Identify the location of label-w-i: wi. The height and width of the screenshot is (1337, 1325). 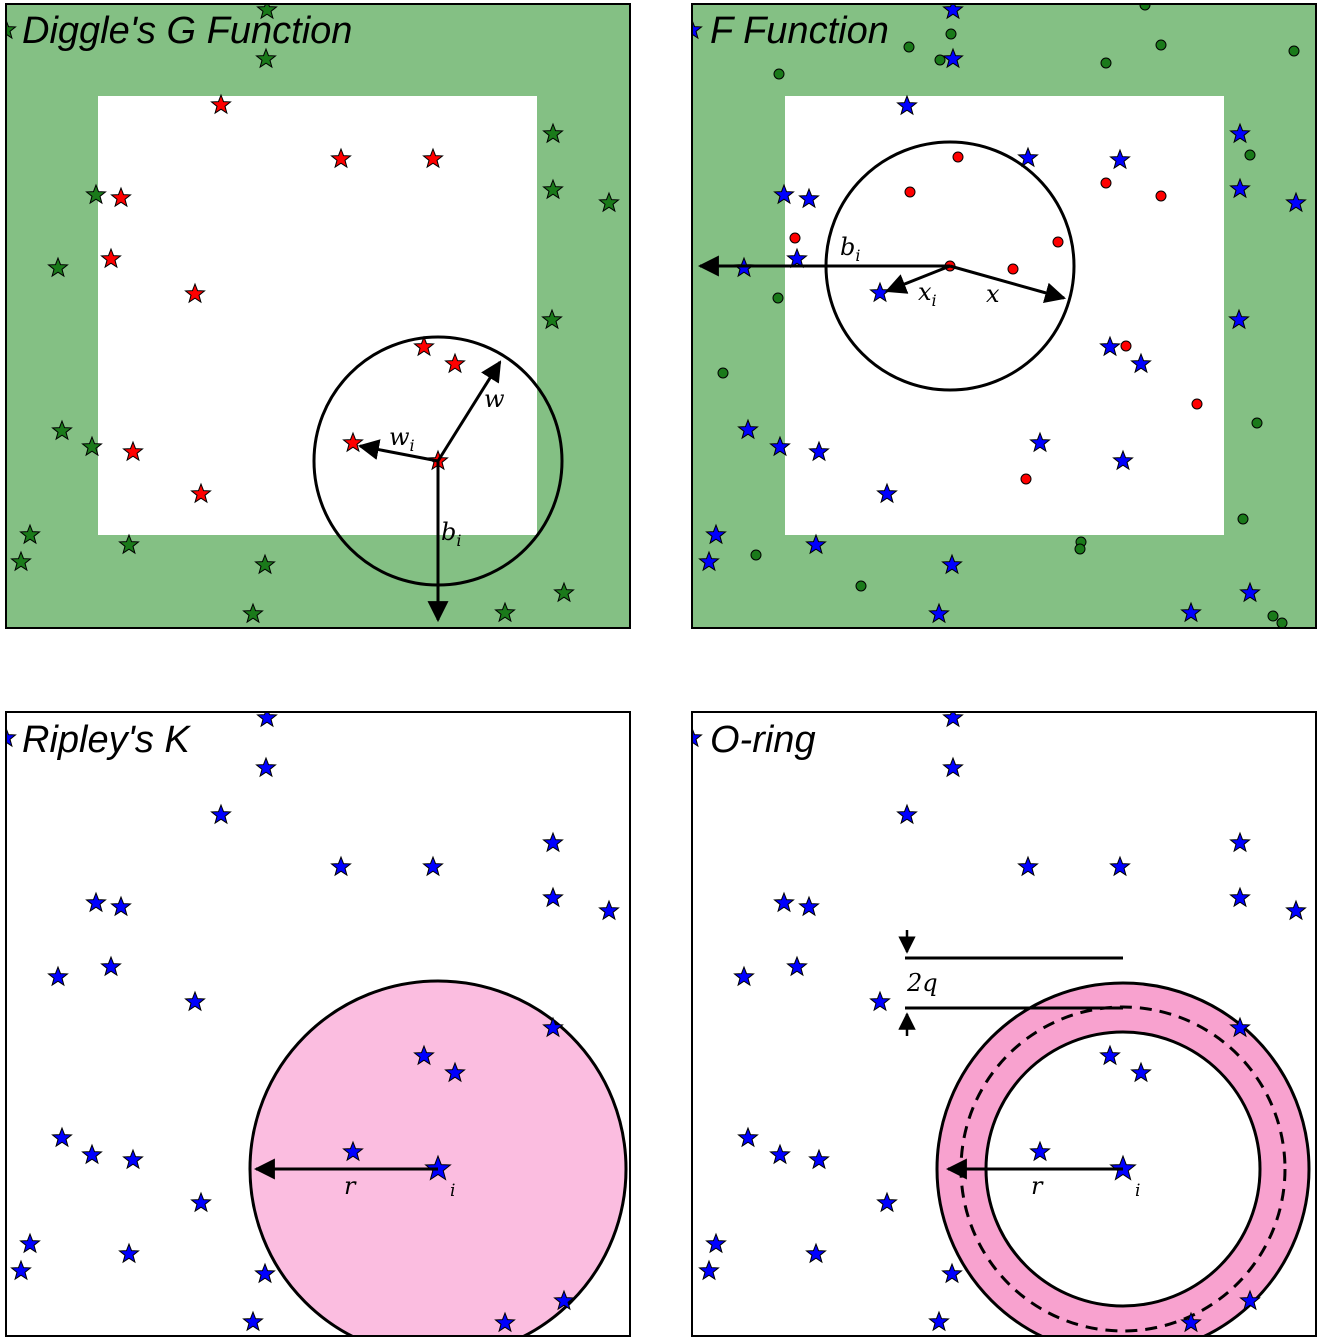
(402, 439).